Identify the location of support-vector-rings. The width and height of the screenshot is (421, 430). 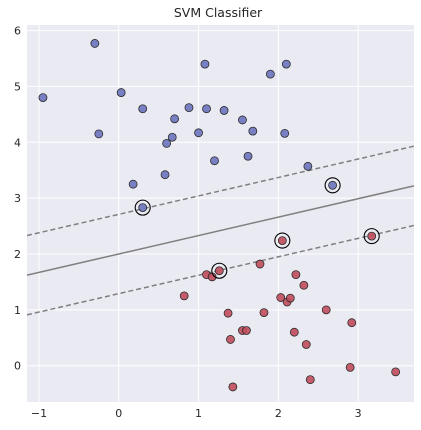
(257, 228).